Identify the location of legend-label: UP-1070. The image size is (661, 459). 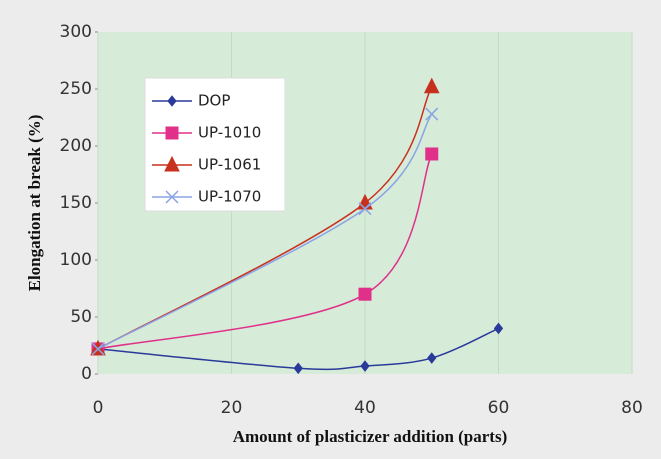
(229, 197).